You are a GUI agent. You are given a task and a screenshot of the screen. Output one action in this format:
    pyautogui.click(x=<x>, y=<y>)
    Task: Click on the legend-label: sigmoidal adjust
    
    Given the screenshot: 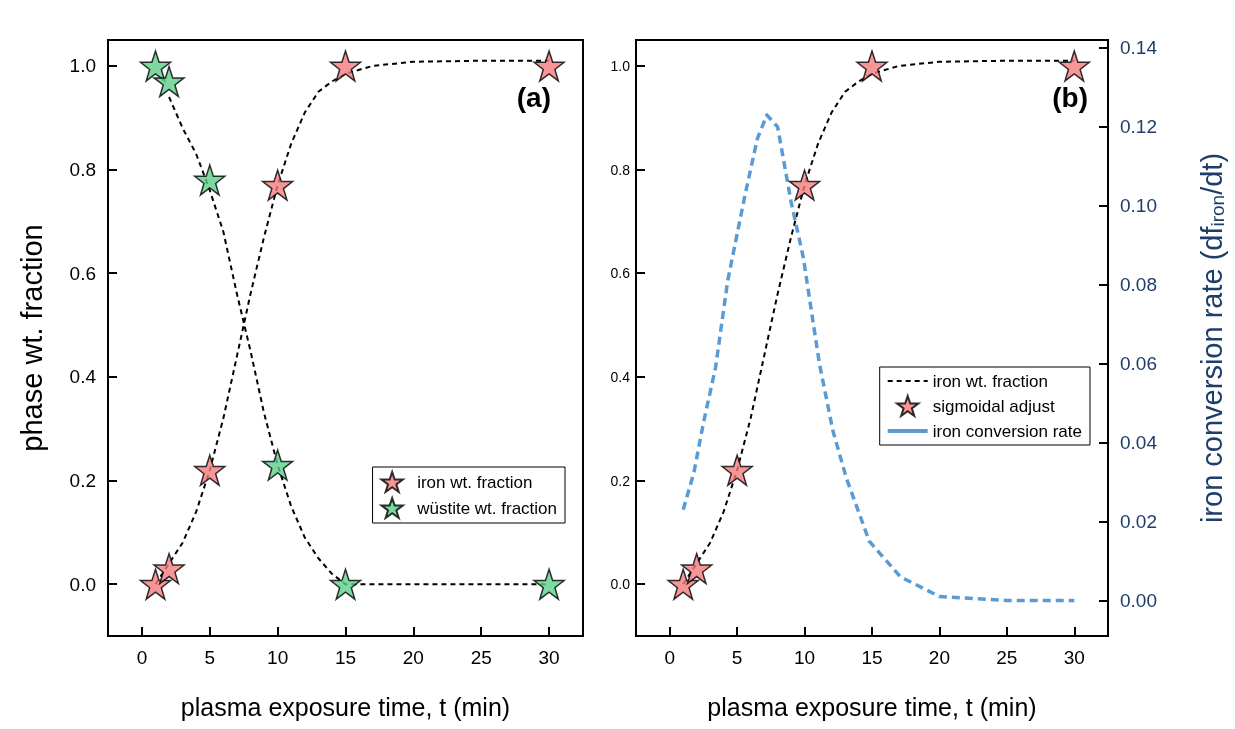 What is the action you would take?
    pyautogui.click(x=993, y=406)
    